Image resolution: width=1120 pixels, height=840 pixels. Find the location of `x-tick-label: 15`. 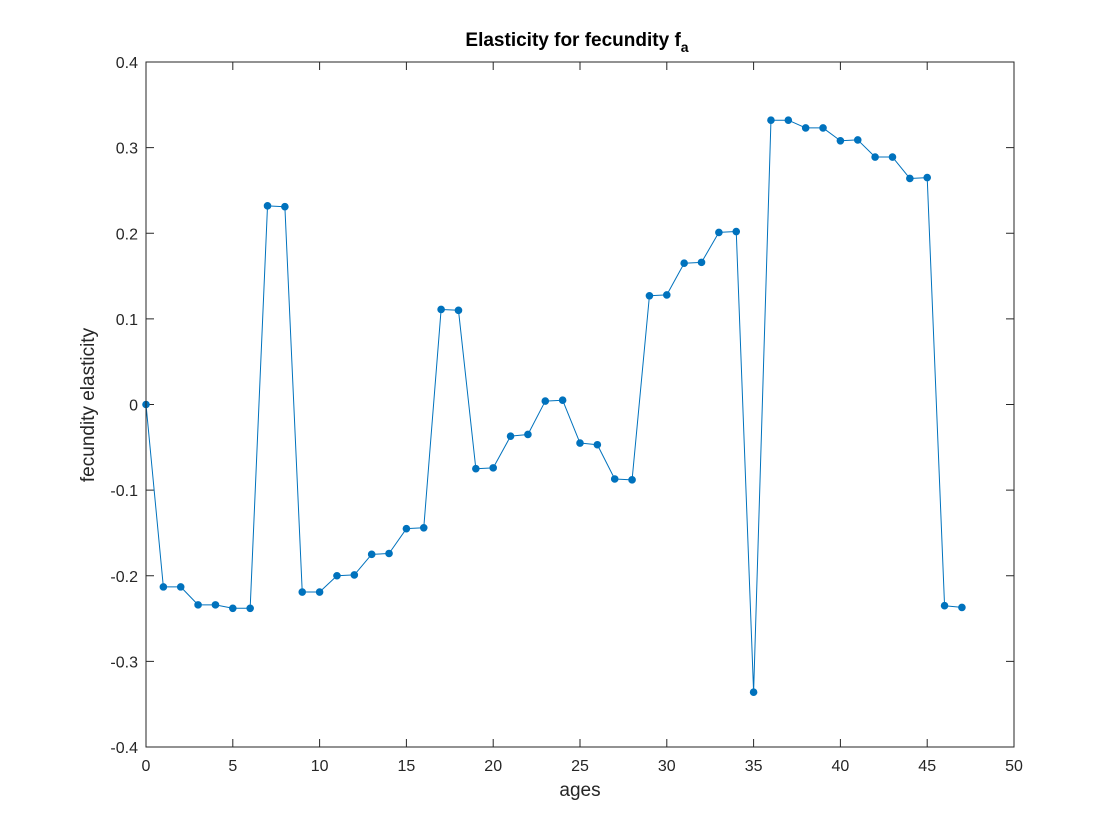

x-tick-label: 15 is located at coordinates (407, 766).